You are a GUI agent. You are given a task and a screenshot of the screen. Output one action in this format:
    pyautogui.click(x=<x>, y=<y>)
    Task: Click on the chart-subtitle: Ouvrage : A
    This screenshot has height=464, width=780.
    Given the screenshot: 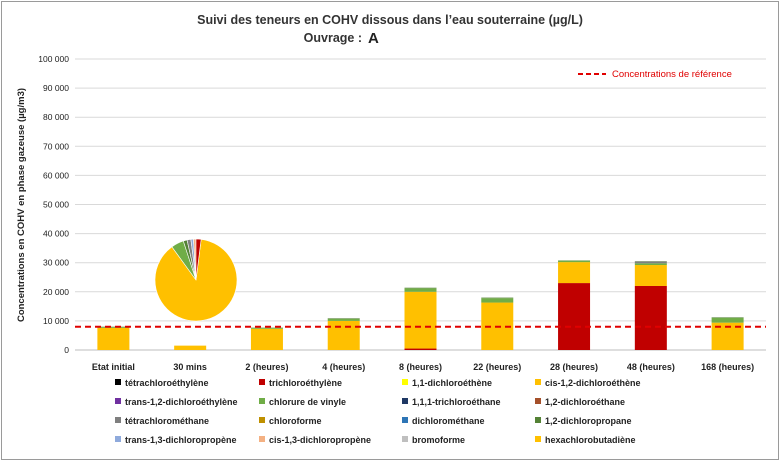 What is the action you would take?
    pyautogui.click(x=341, y=38)
    